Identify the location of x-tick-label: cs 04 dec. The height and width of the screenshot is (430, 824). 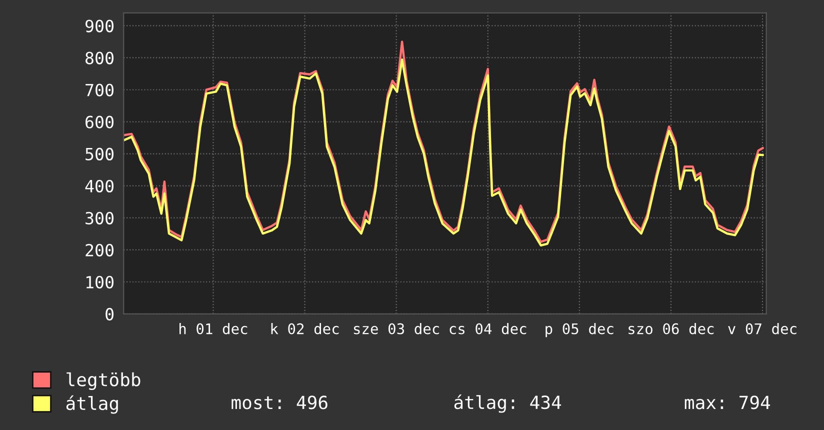
(488, 328).